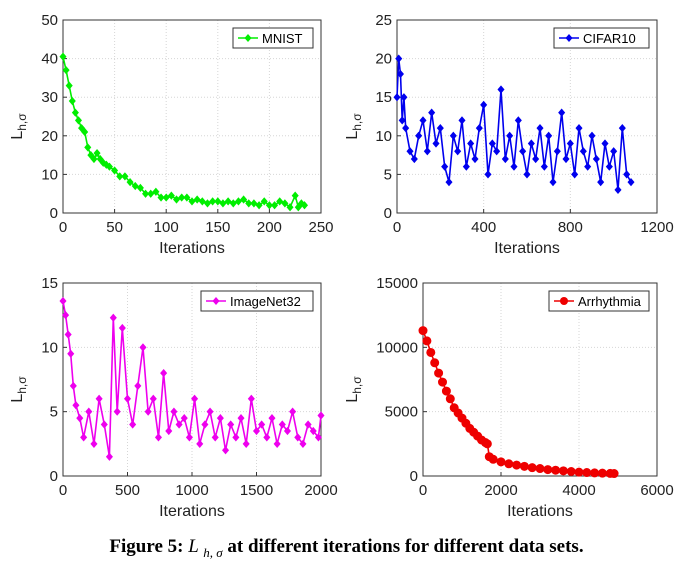 The height and width of the screenshot is (578, 693). What do you see at coordinates (192, 248) in the screenshot?
I see `x-axis-label: Iterations` at bounding box center [192, 248].